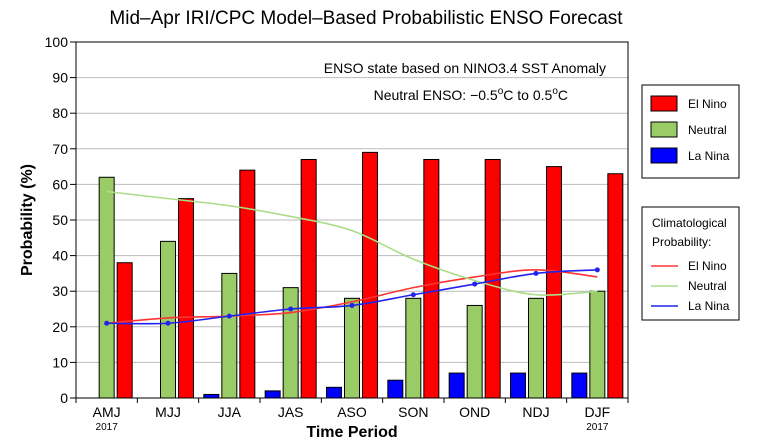  What do you see at coordinates (501, 91) in the screenshot?
I see `annotation-degree-1: o` at bounding box center [501, 91].